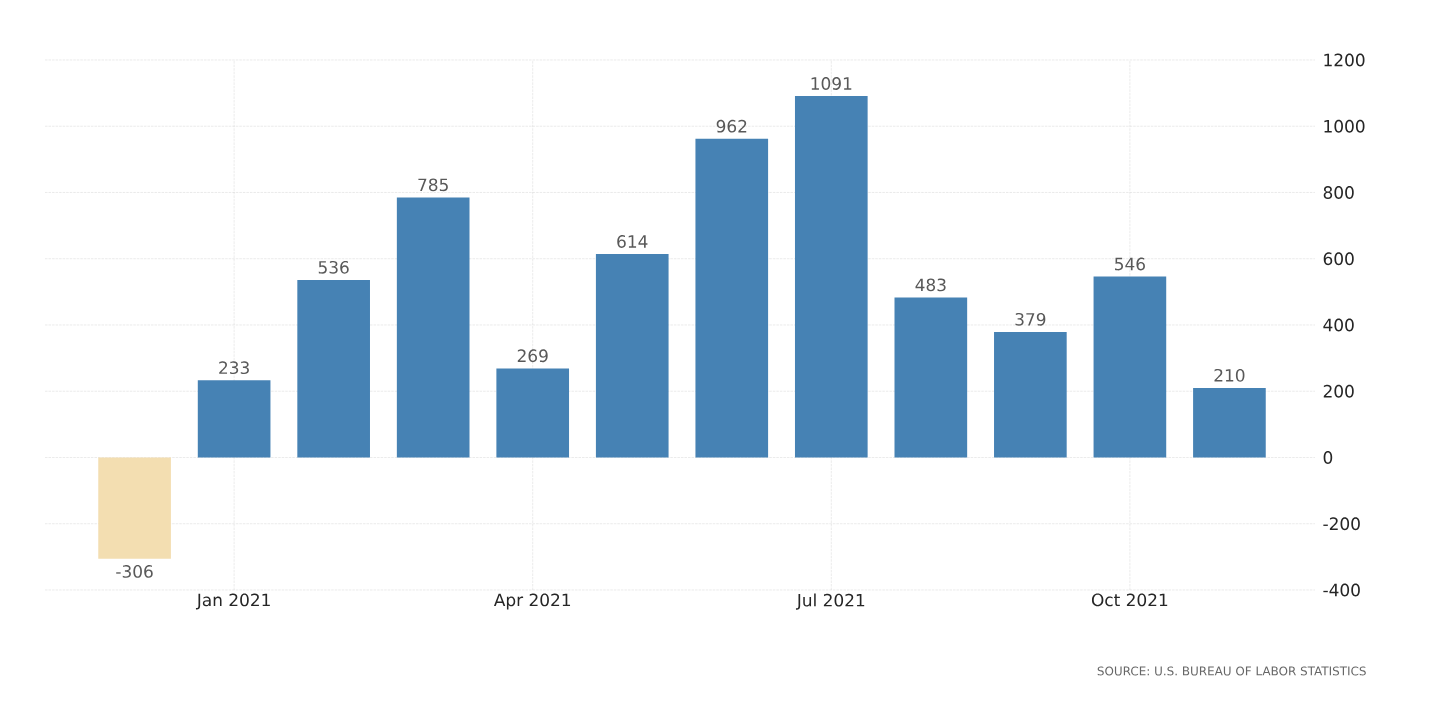 Image resolution: width=1431 pixels, height=705 pixels. Describe the element at coordinates (930, 285) in the screenshot. I see `data-label: 483` at that location.